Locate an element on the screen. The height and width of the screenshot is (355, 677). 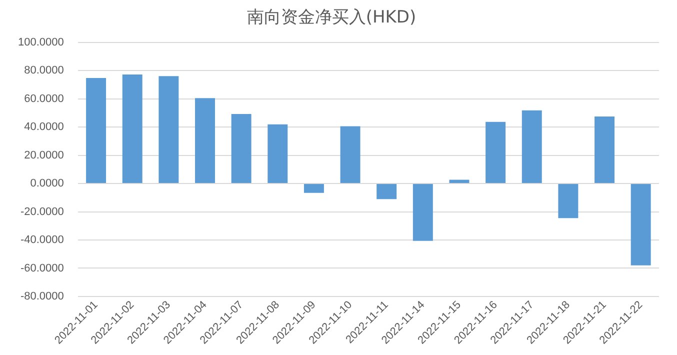
chart-title: 南向资金净买入(HKD) is located at coordinates (331, 18).